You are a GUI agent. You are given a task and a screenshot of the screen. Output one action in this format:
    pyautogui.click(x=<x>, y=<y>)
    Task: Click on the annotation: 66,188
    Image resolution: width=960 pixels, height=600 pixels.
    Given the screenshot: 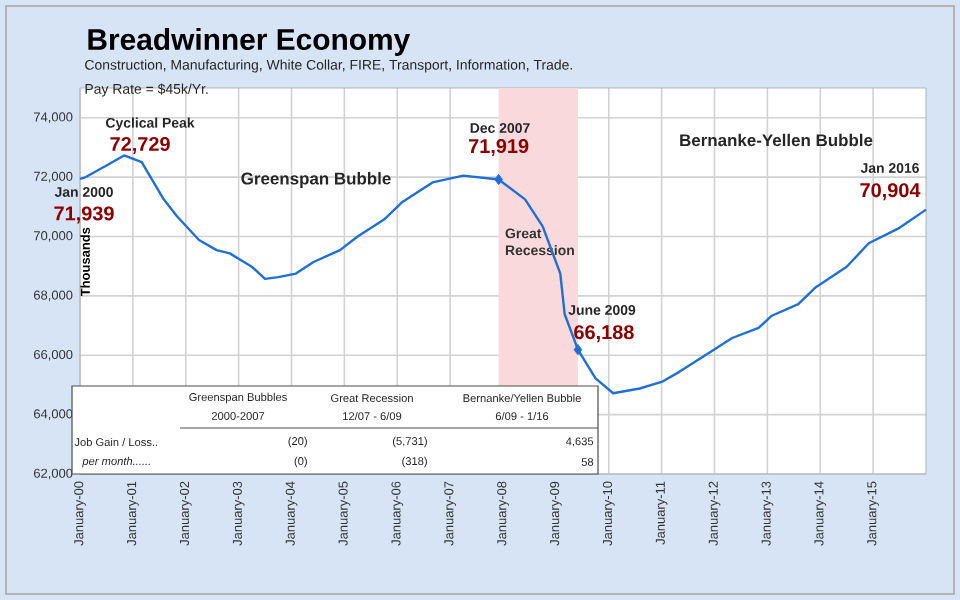 What is the action you would take?
    pyautogui.click(x=604, y=334)
    